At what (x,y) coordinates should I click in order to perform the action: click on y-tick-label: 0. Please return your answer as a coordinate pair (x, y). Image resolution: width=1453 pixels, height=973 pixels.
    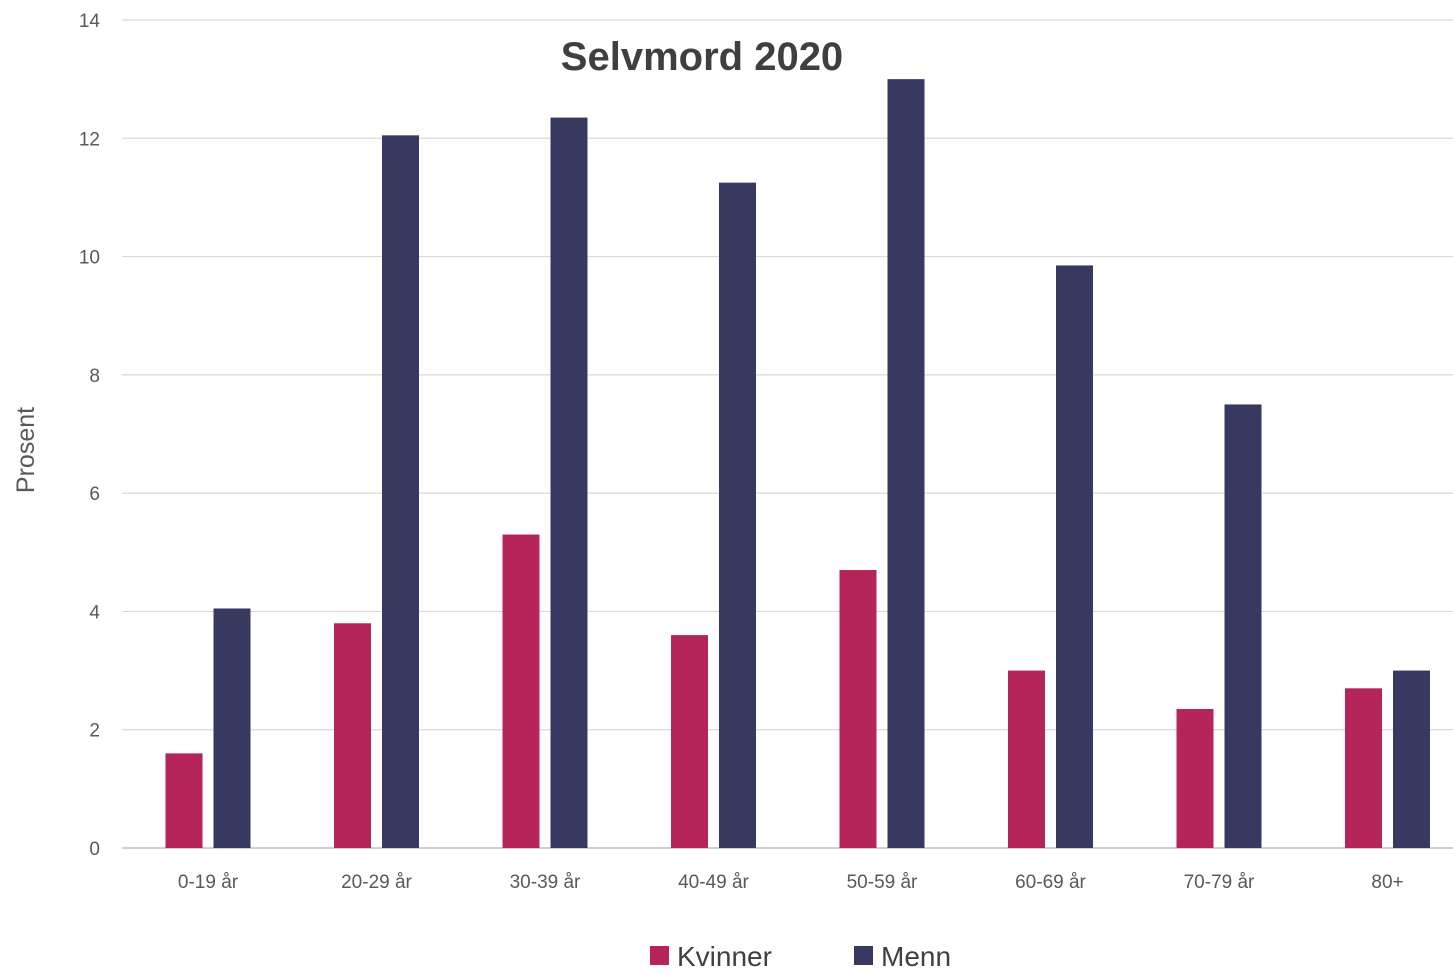
    Looking at the image, I should click on (94, 849).